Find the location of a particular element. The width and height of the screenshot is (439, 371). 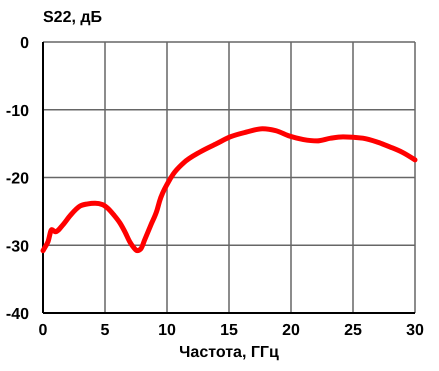

x-tick-label: 0 is located at coordinates (43, 330).